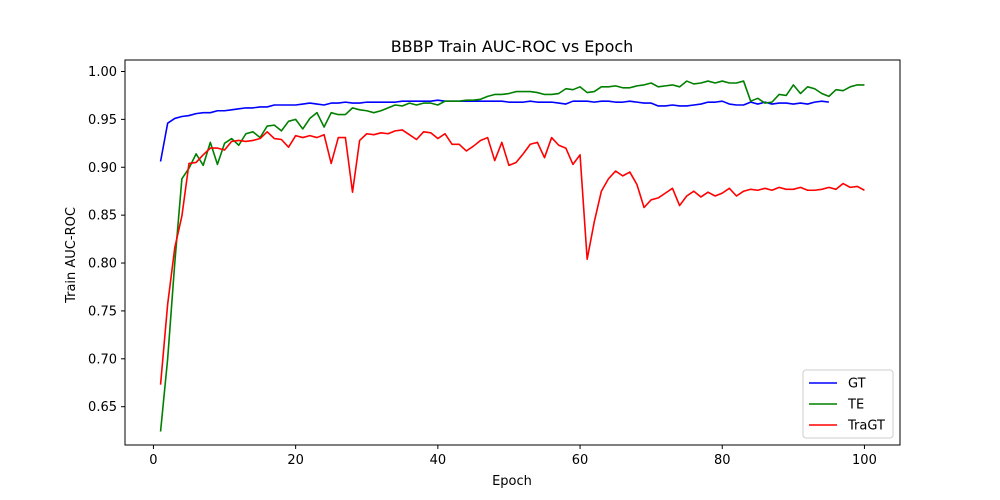 The height and width of the screenshot is (500, 1000). What do you see at coordinates (857, 384) in the screenshot?
I see `legend-label-gt: GT` at bounding box center [857, 384].